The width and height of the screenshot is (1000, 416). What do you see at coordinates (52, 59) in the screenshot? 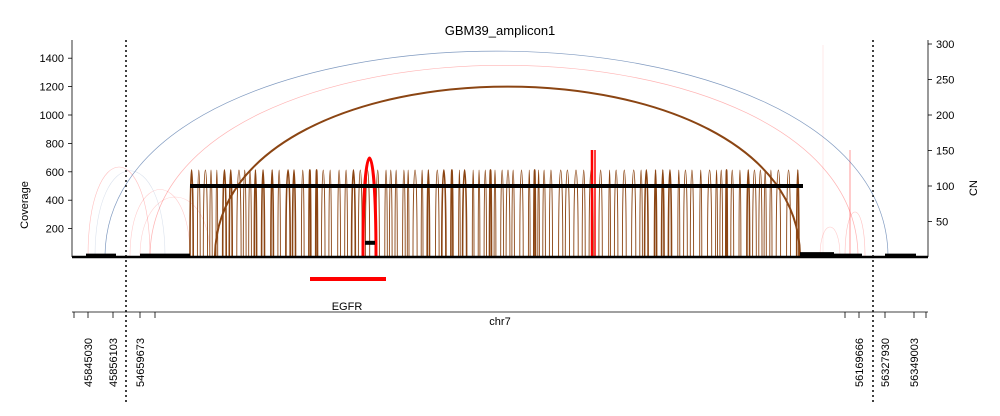
I see `y-tick-label-6: 1400` at bounding box center [52, 59].